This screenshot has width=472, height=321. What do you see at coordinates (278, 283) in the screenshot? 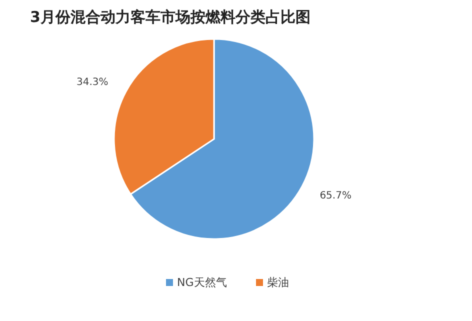
I see `legend-label: 柴油` at bounding box center [278, 283].